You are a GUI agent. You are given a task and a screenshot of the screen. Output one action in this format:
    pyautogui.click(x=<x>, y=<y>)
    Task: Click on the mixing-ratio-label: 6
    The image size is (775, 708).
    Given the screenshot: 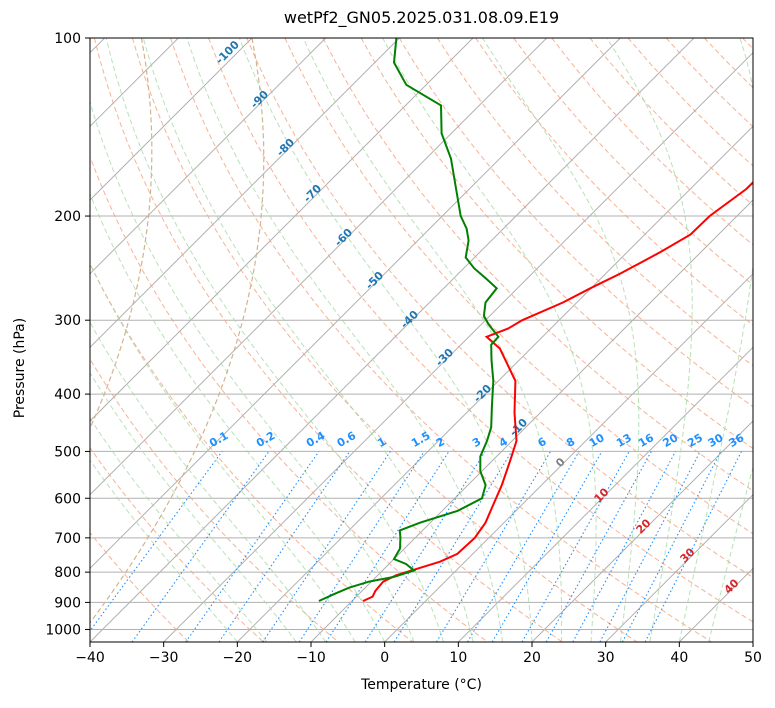 What is the action you would take?
    pyautogui.click(x=542, y=442)
    